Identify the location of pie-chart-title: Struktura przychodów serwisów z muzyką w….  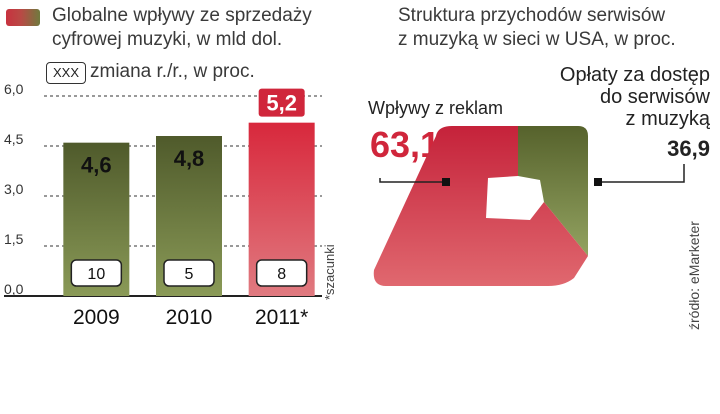
(548, 28).